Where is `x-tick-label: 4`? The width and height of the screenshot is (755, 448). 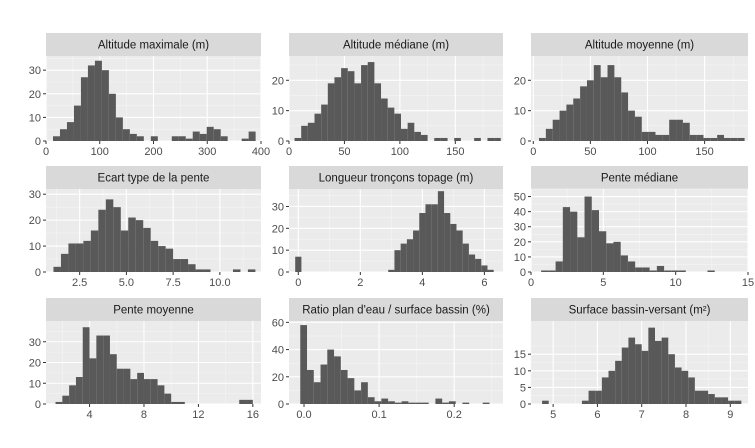
x-tick-label: 4 is located at coordinates (422, 283).